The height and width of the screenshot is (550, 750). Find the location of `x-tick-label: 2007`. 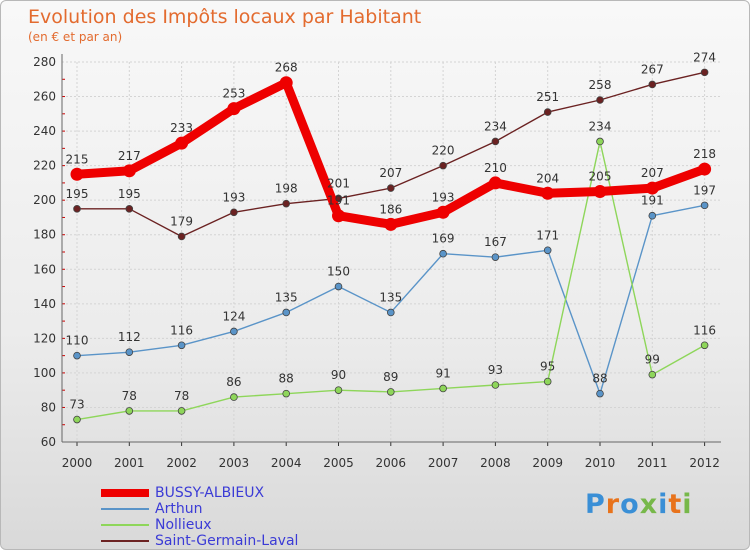

x-tick-label: 2007 is located at coordinates (443, 463).